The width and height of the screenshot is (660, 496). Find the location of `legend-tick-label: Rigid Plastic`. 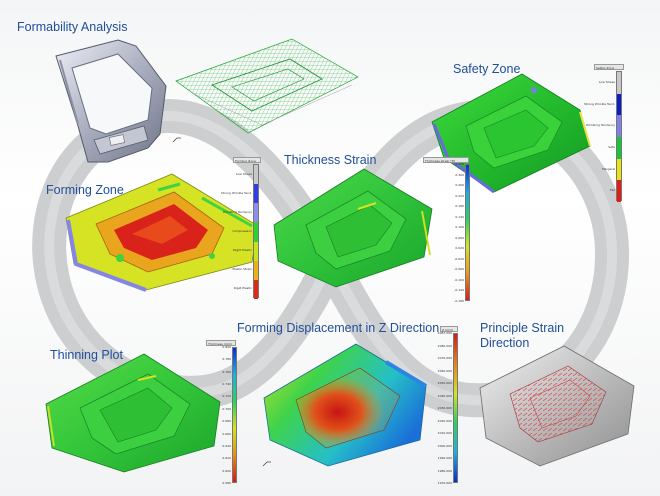

legend-tick-label: Rigid Plastic is located at coordinates (242, 288).